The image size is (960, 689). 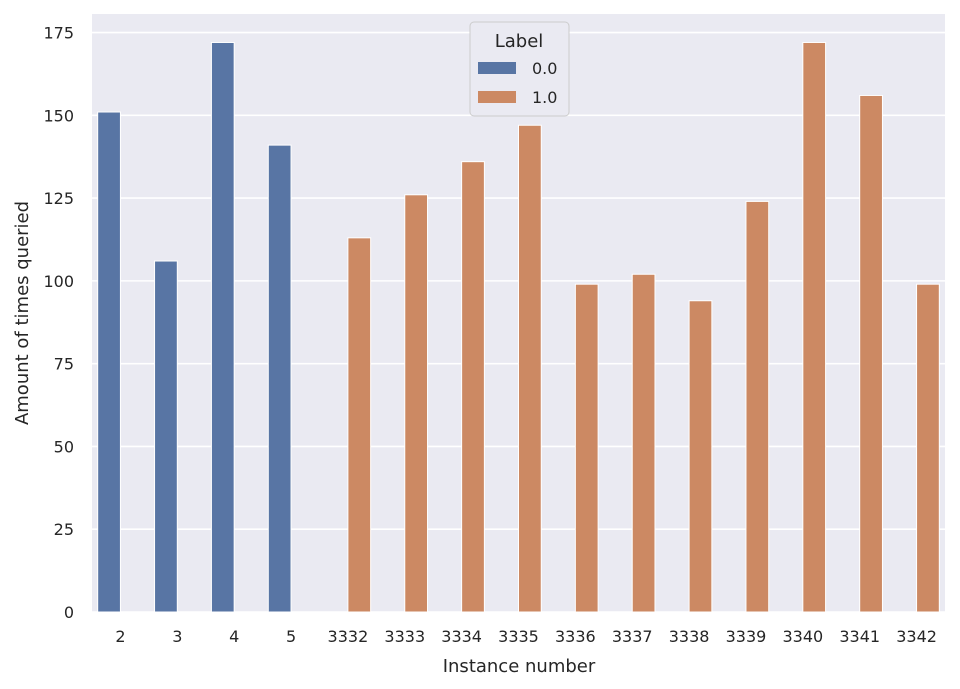 I want to click on x-tick-label: 3336, so click(x=575, y=636).